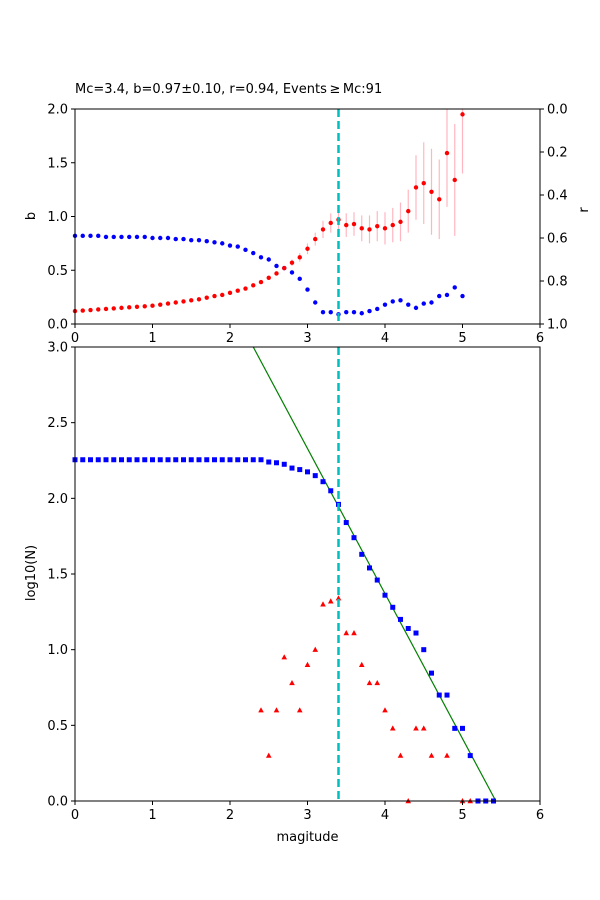 The width and height of the screenshot is (600, 900). Describe the element at coordinates (584, 210) in the screenshot. I see `top-right-axis-label: r` at that location.